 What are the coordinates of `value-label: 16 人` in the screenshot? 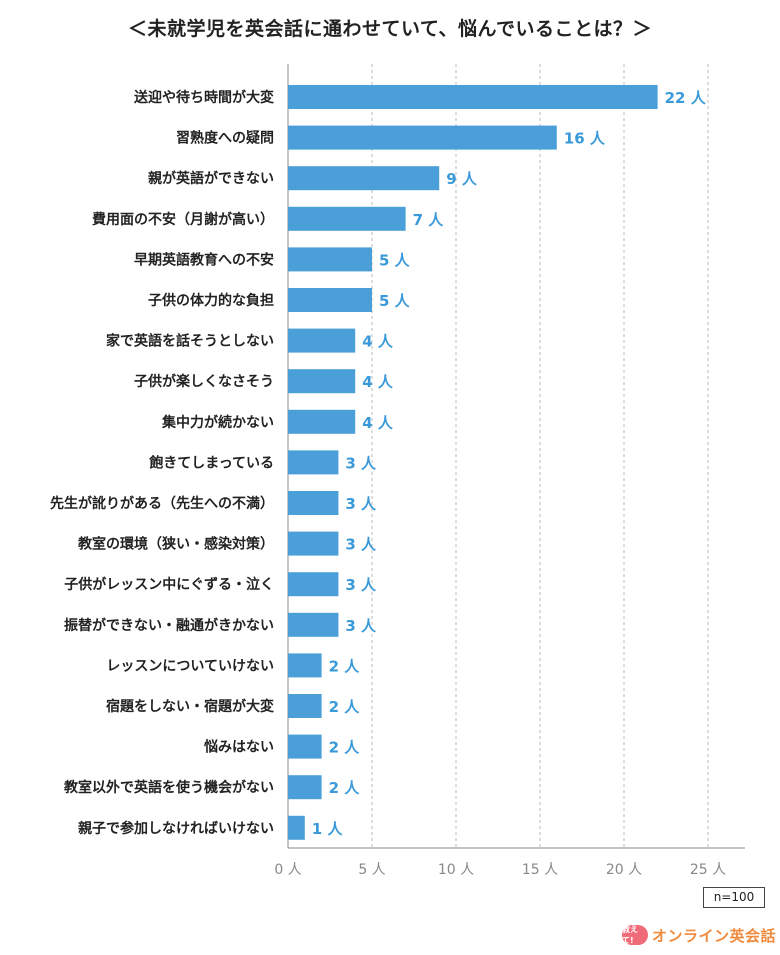 It's located at (585, 139).